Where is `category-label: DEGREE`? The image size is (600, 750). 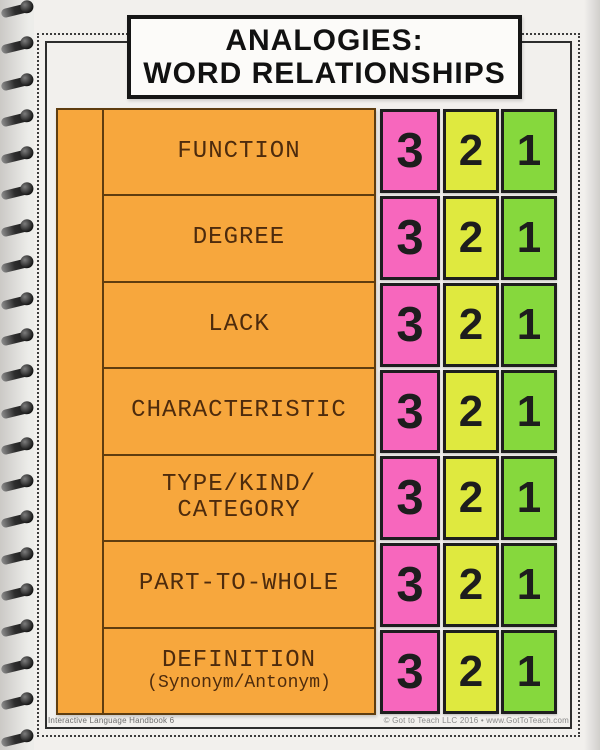
category-label: DEGREE is located at coordinates (239, 238).